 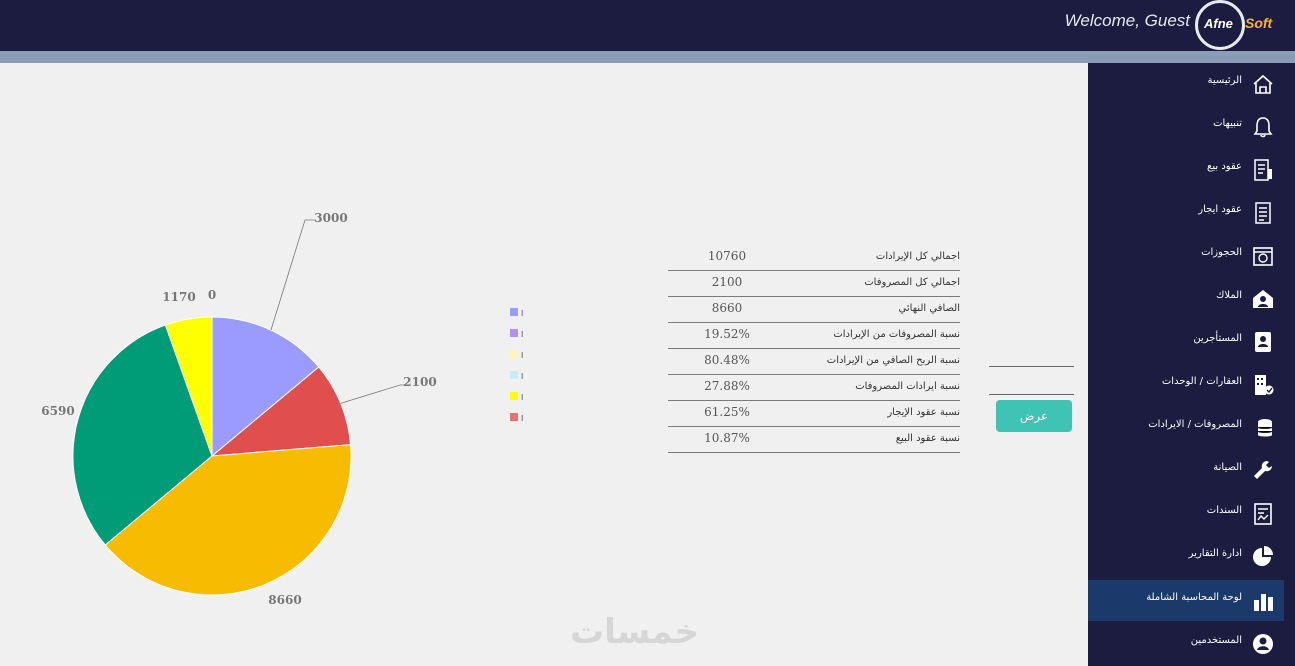 I want to click on calendar-icon, so click(x=1263, y=256).